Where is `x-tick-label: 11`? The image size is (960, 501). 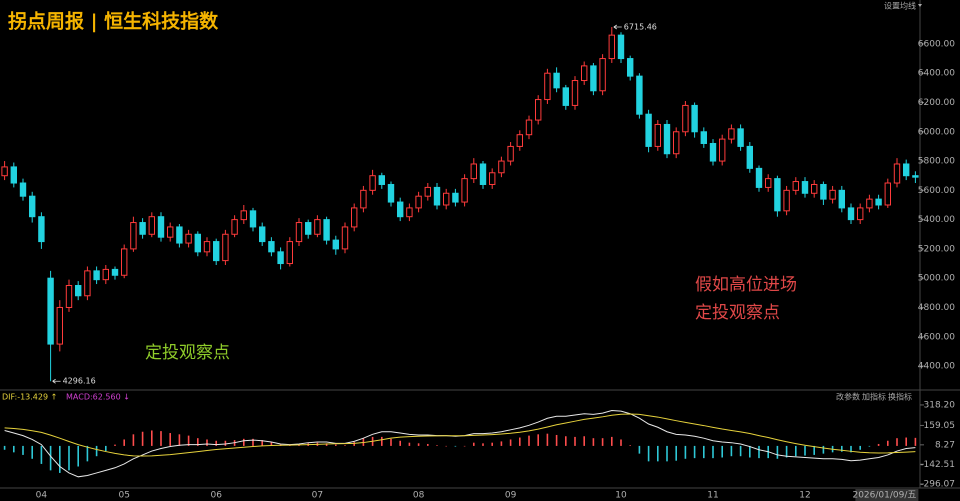
x-tick-label: 11 is located at coordinates (712, 496).